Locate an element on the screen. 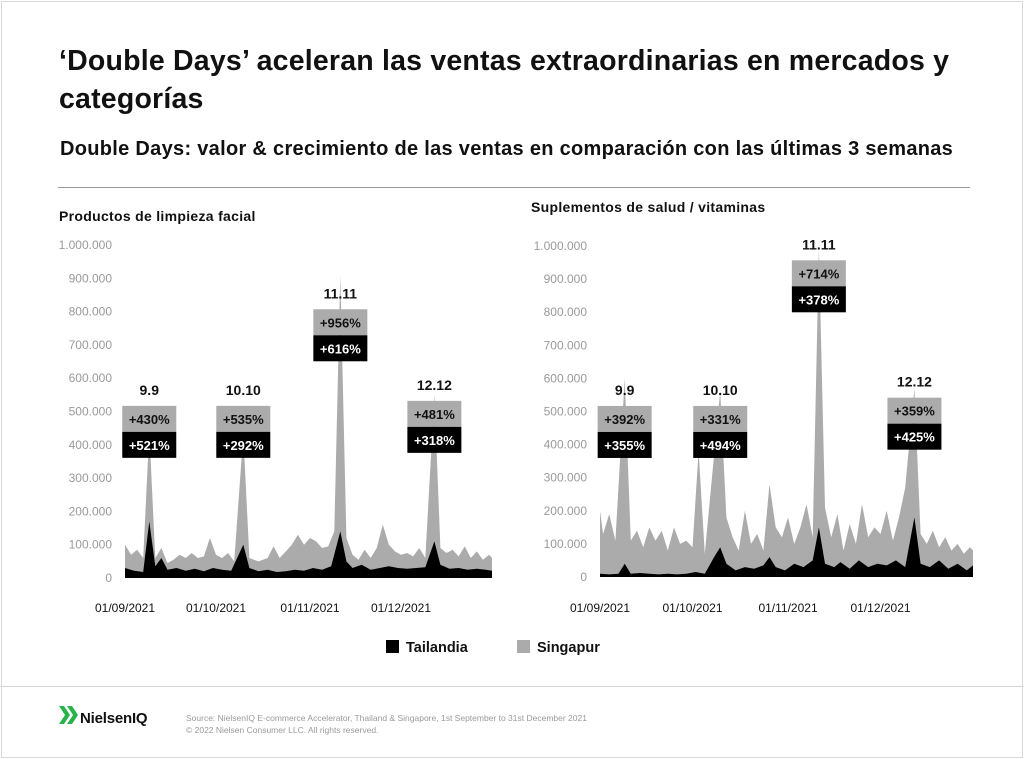  chart2-y-tick-label: 400.000 is located at coordinates (566, 445).